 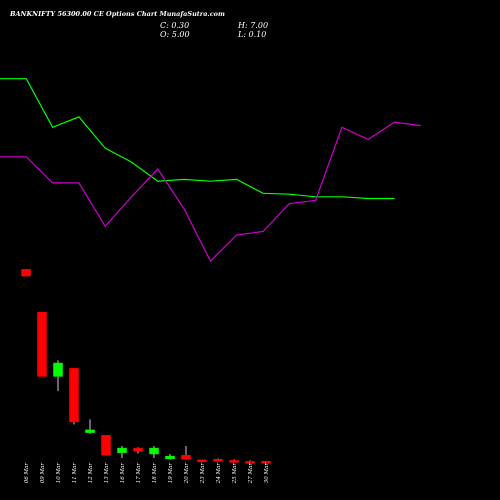 I want to click on x-tick-label: 27 Mar, so click(x=251, y=474).